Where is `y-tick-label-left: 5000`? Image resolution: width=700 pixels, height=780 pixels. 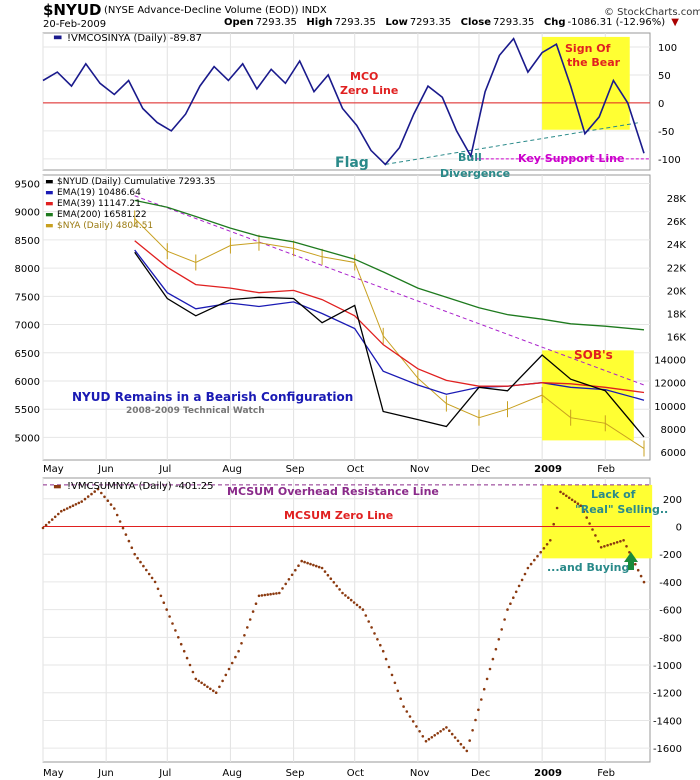 y-tick-label-left: 5000 is located at coordinates (27, 438).